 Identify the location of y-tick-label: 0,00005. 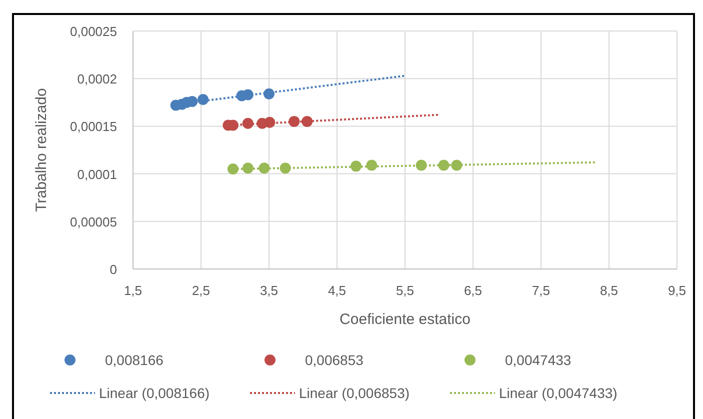
(93, 222).